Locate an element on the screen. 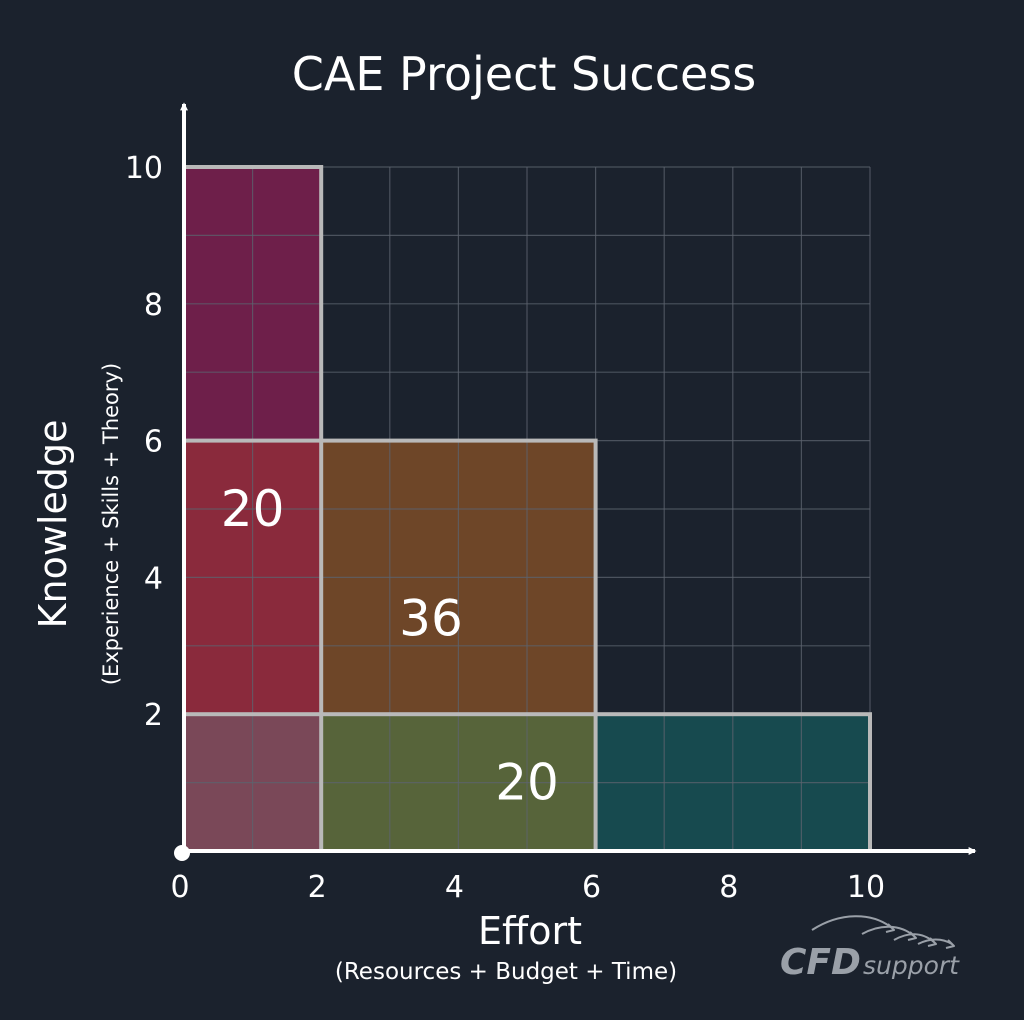  cfd-support-logo: CFD support is located at coordinates (870, 949).